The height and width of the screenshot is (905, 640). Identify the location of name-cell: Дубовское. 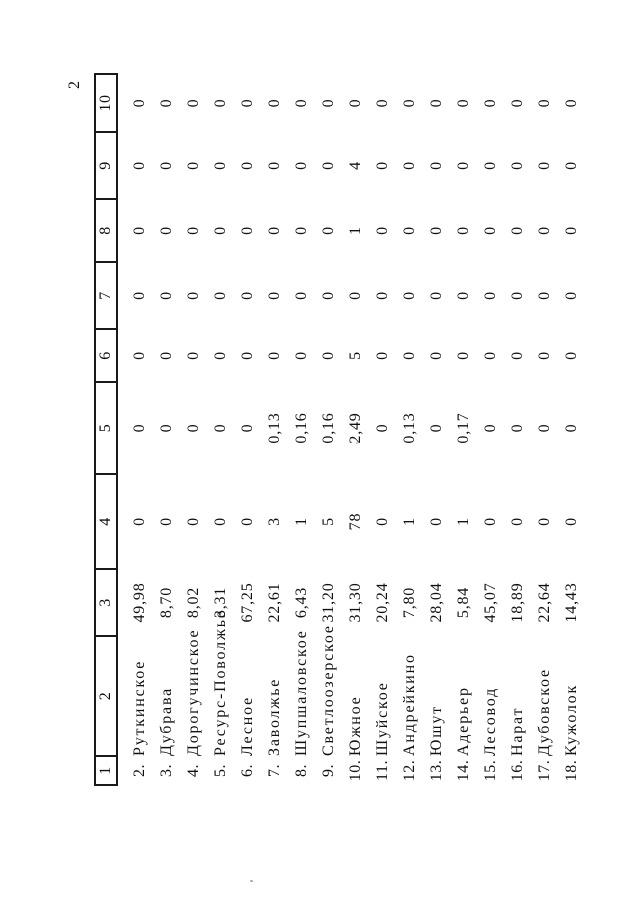
(544, 712).